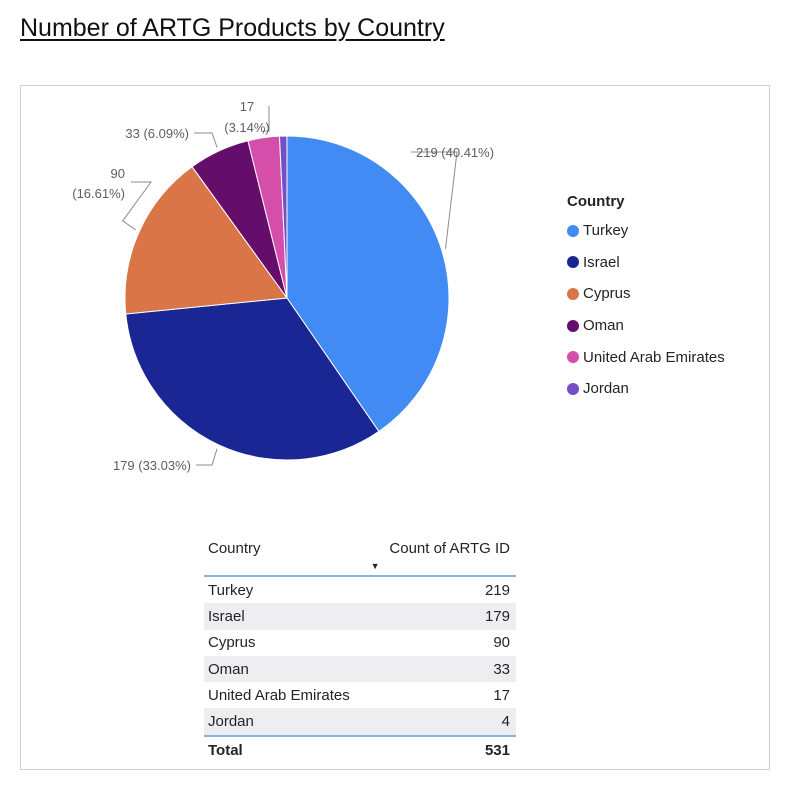 Image resolution: width=800 pixels, height=791 pixels. I want to click on total-row: Total 531, so click(360, 749).